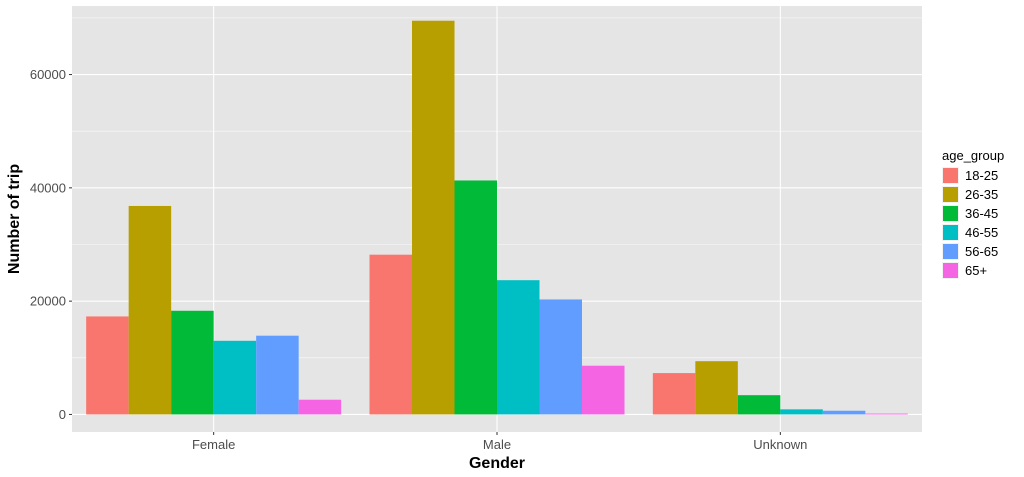 This screenshot has width=1024, height=477. What do you see at coordinates (981, 194) in the screenshot?
I see `legend-label: 26-35` at bounding box center [981, 194].